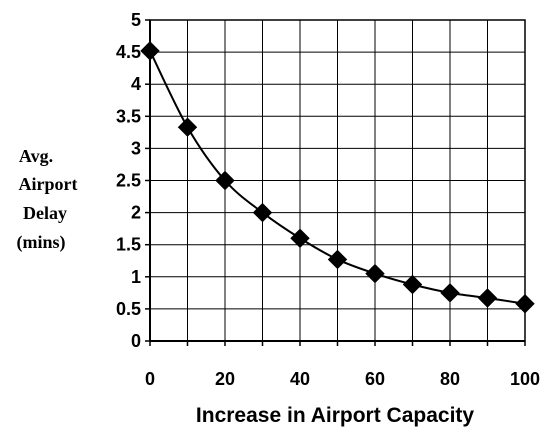 The height and width of the screenshot is (432, 543). Describe the element at coordinates (136, 277) in the screenshot. I see `y-tick-label: 1` at that location.